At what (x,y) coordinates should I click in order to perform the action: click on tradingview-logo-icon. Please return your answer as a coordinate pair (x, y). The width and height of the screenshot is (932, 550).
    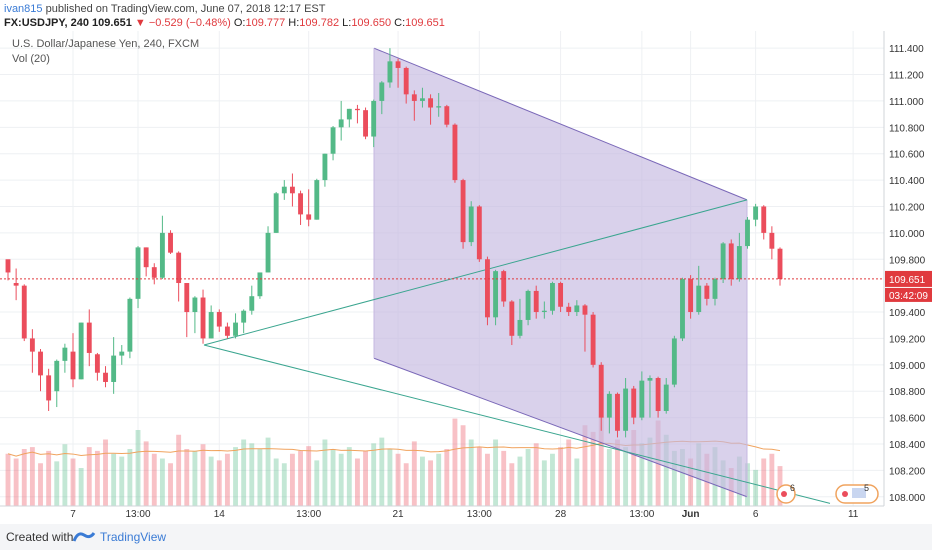
    Looking at the image, I should click on (84, 537).